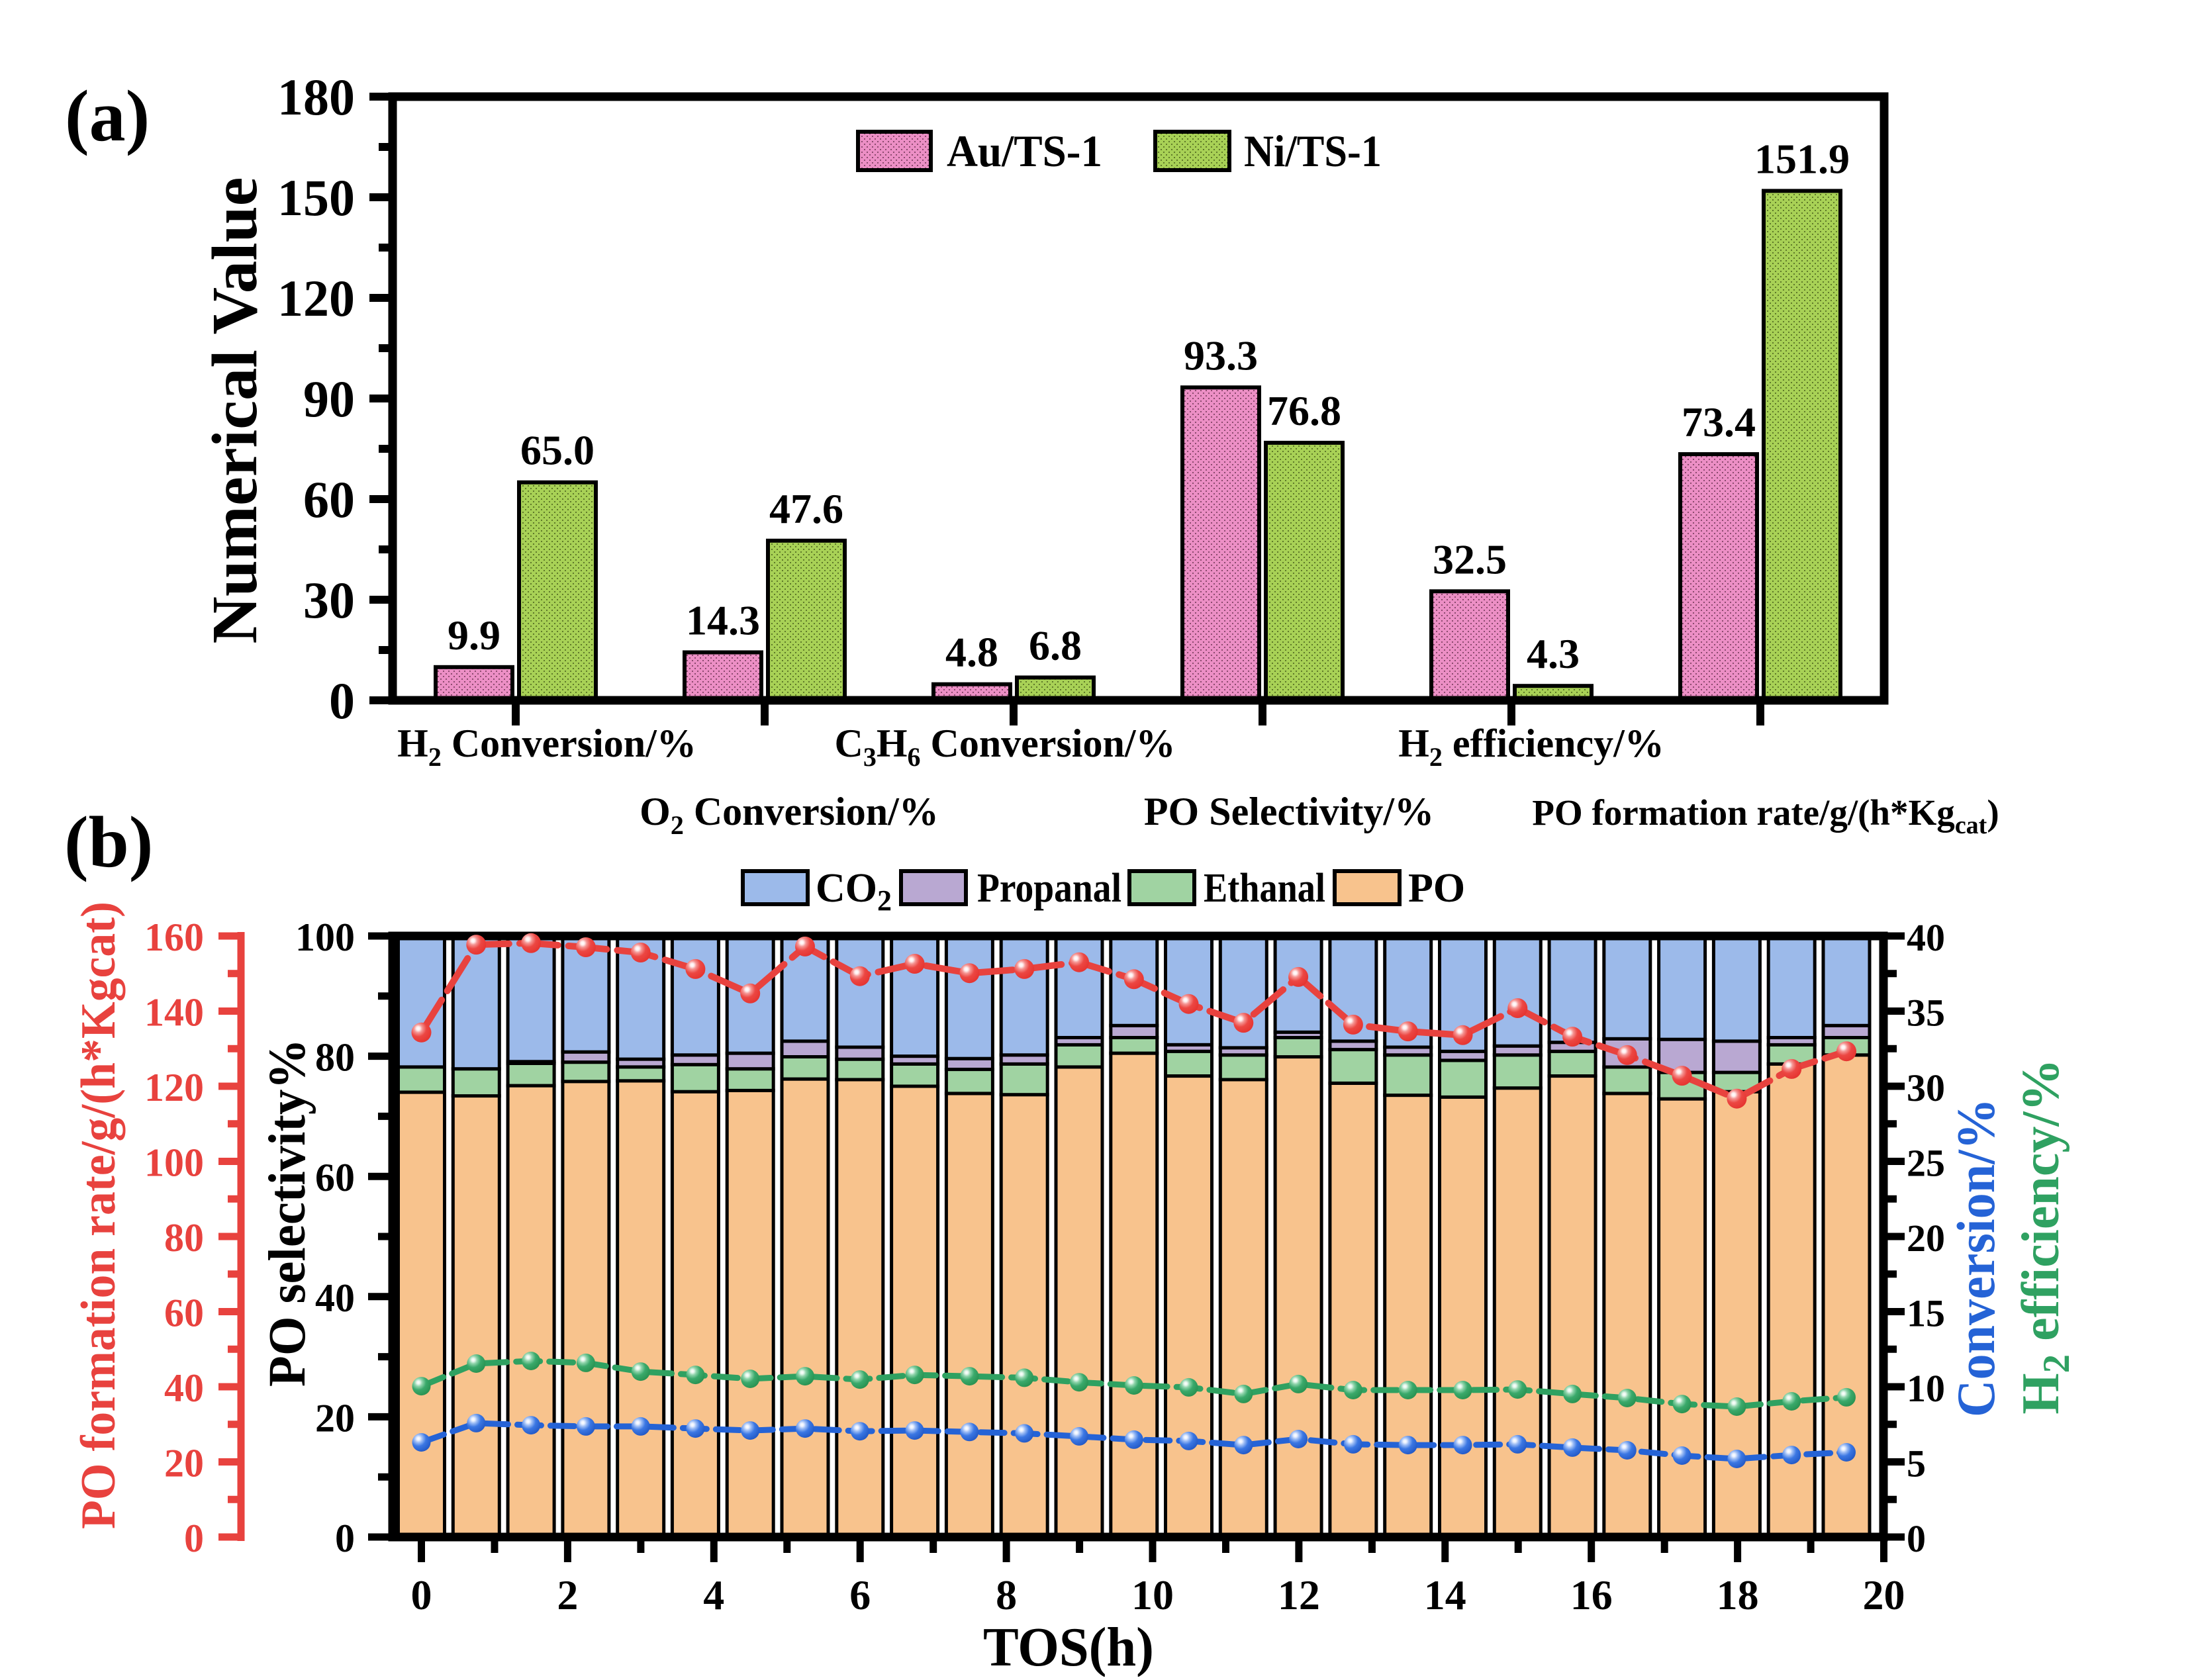  I want to click on svg-text: 32.5, so click(1470, 559).